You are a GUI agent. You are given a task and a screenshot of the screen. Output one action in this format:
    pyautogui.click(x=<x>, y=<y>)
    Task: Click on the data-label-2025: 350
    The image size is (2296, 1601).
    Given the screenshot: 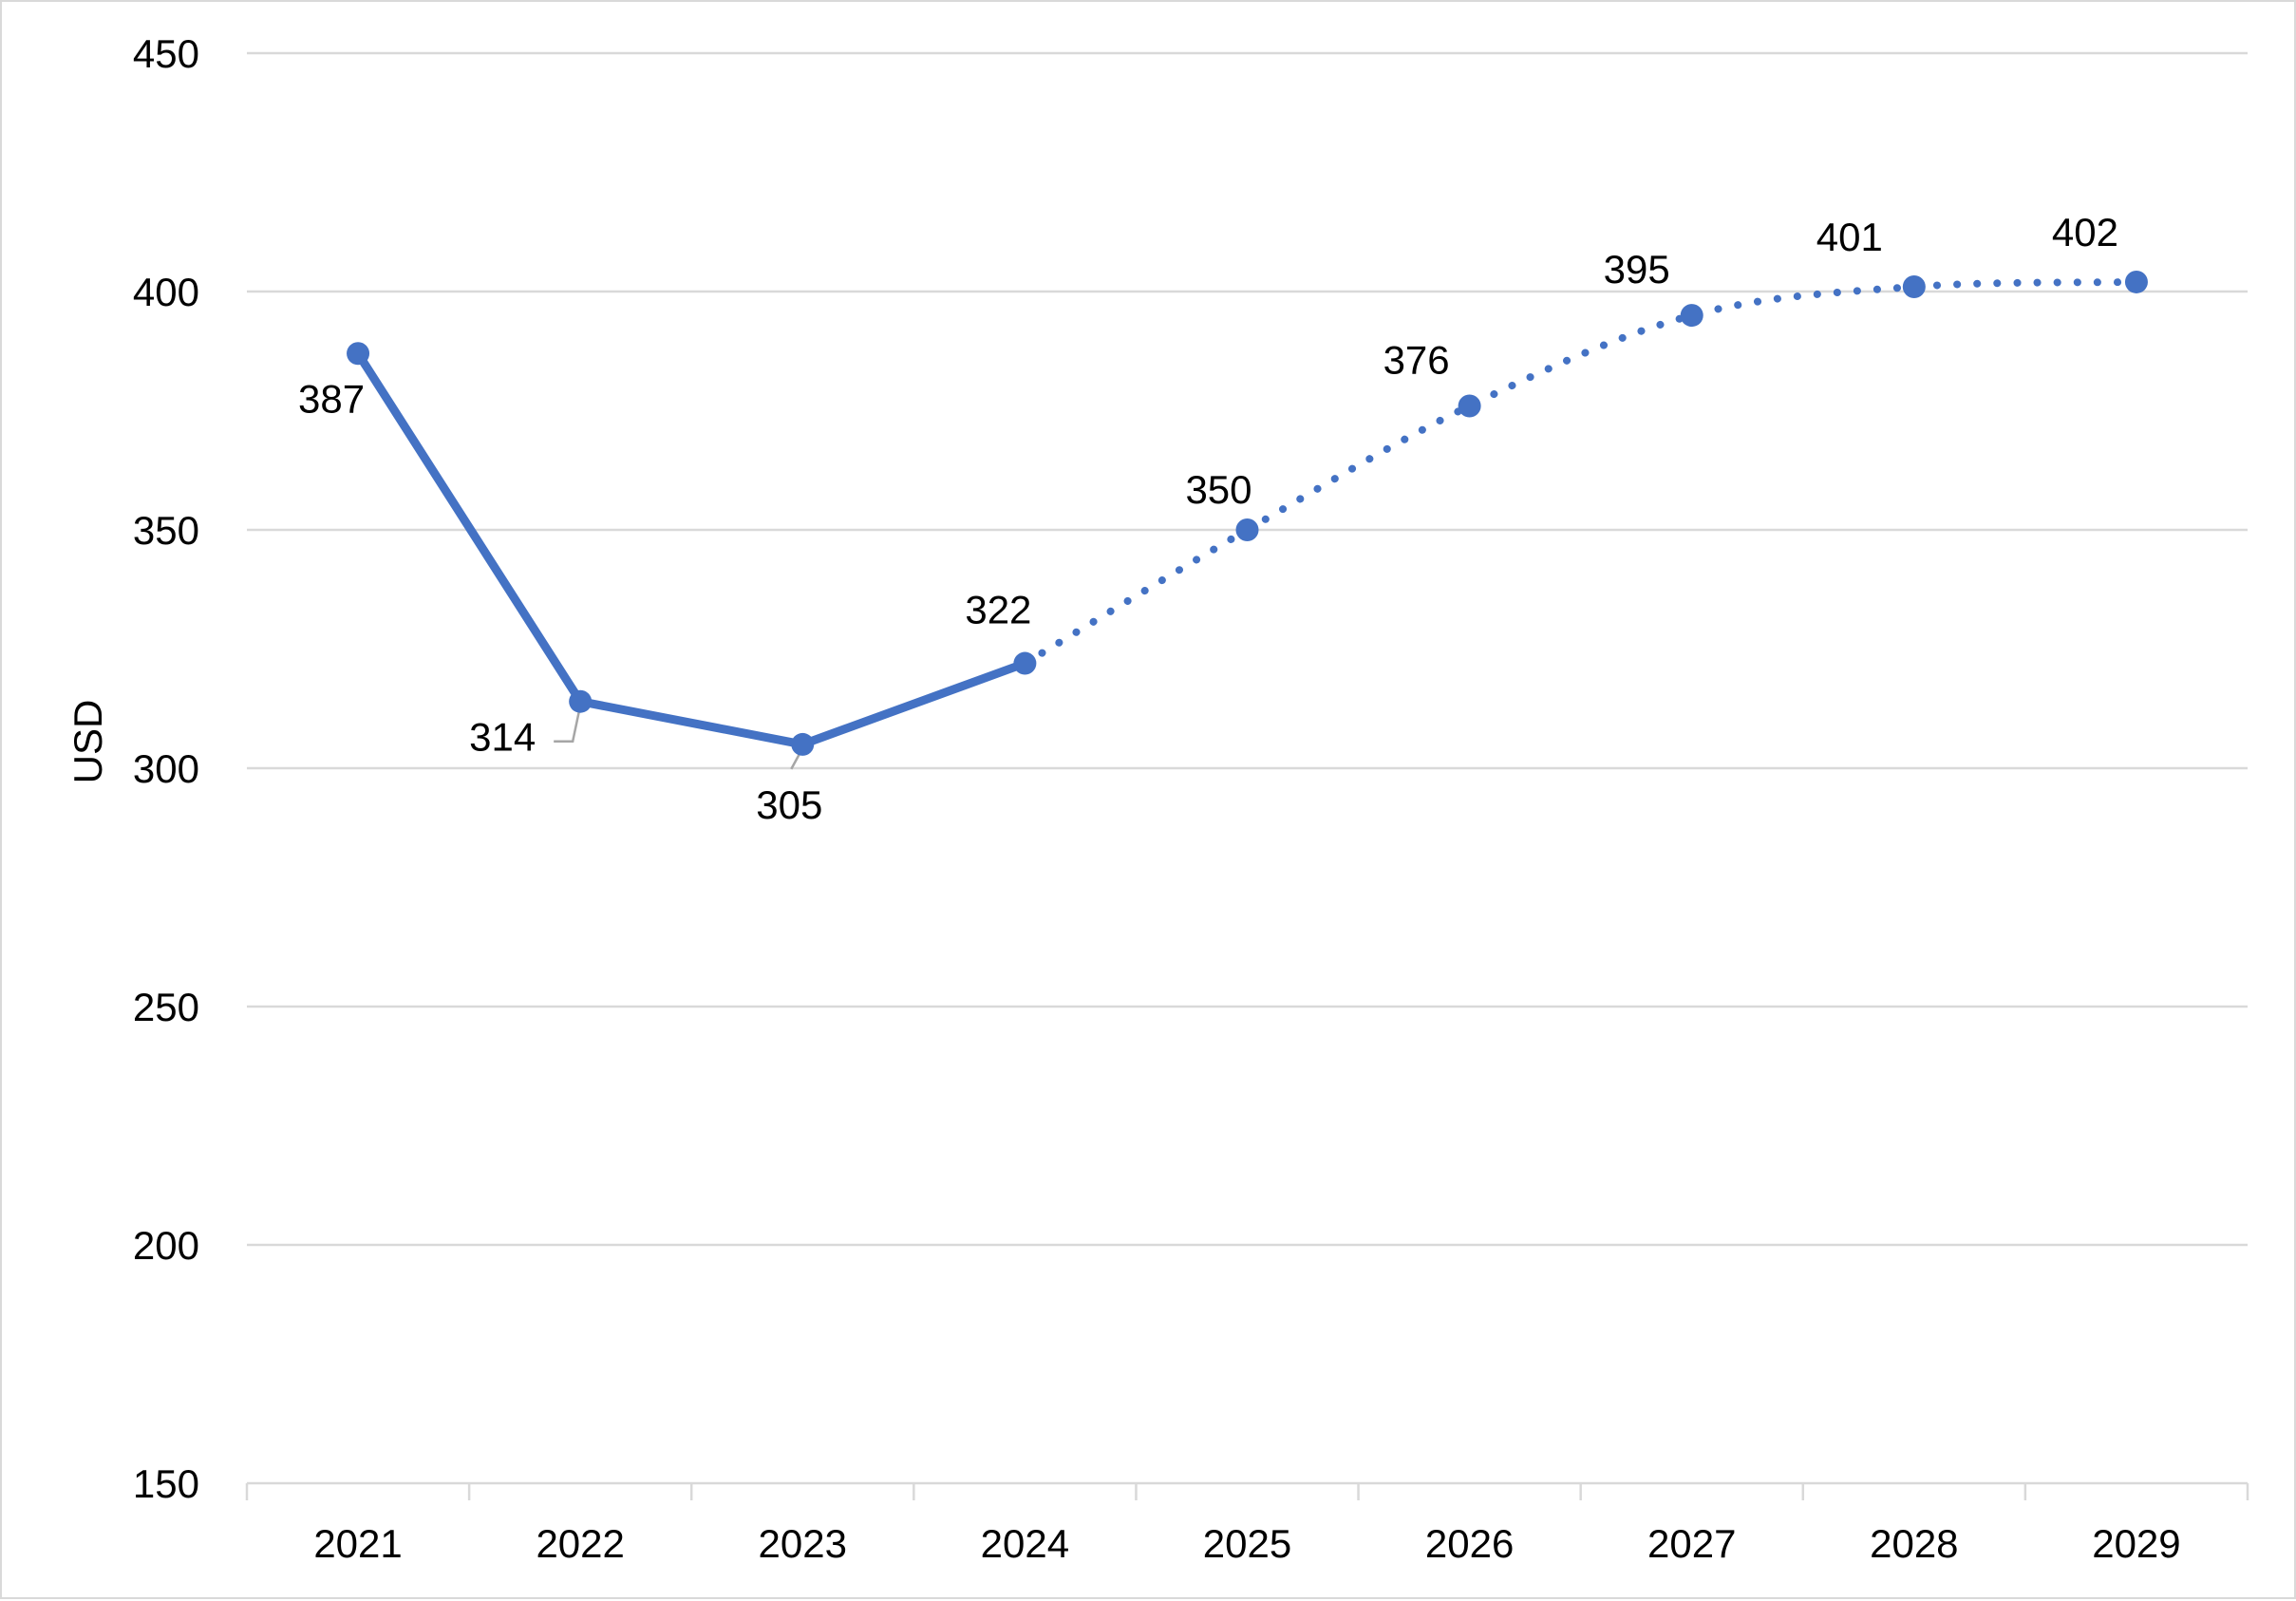 What is the action you would take?
    pyautogui.click(x=1218, y=489)
    